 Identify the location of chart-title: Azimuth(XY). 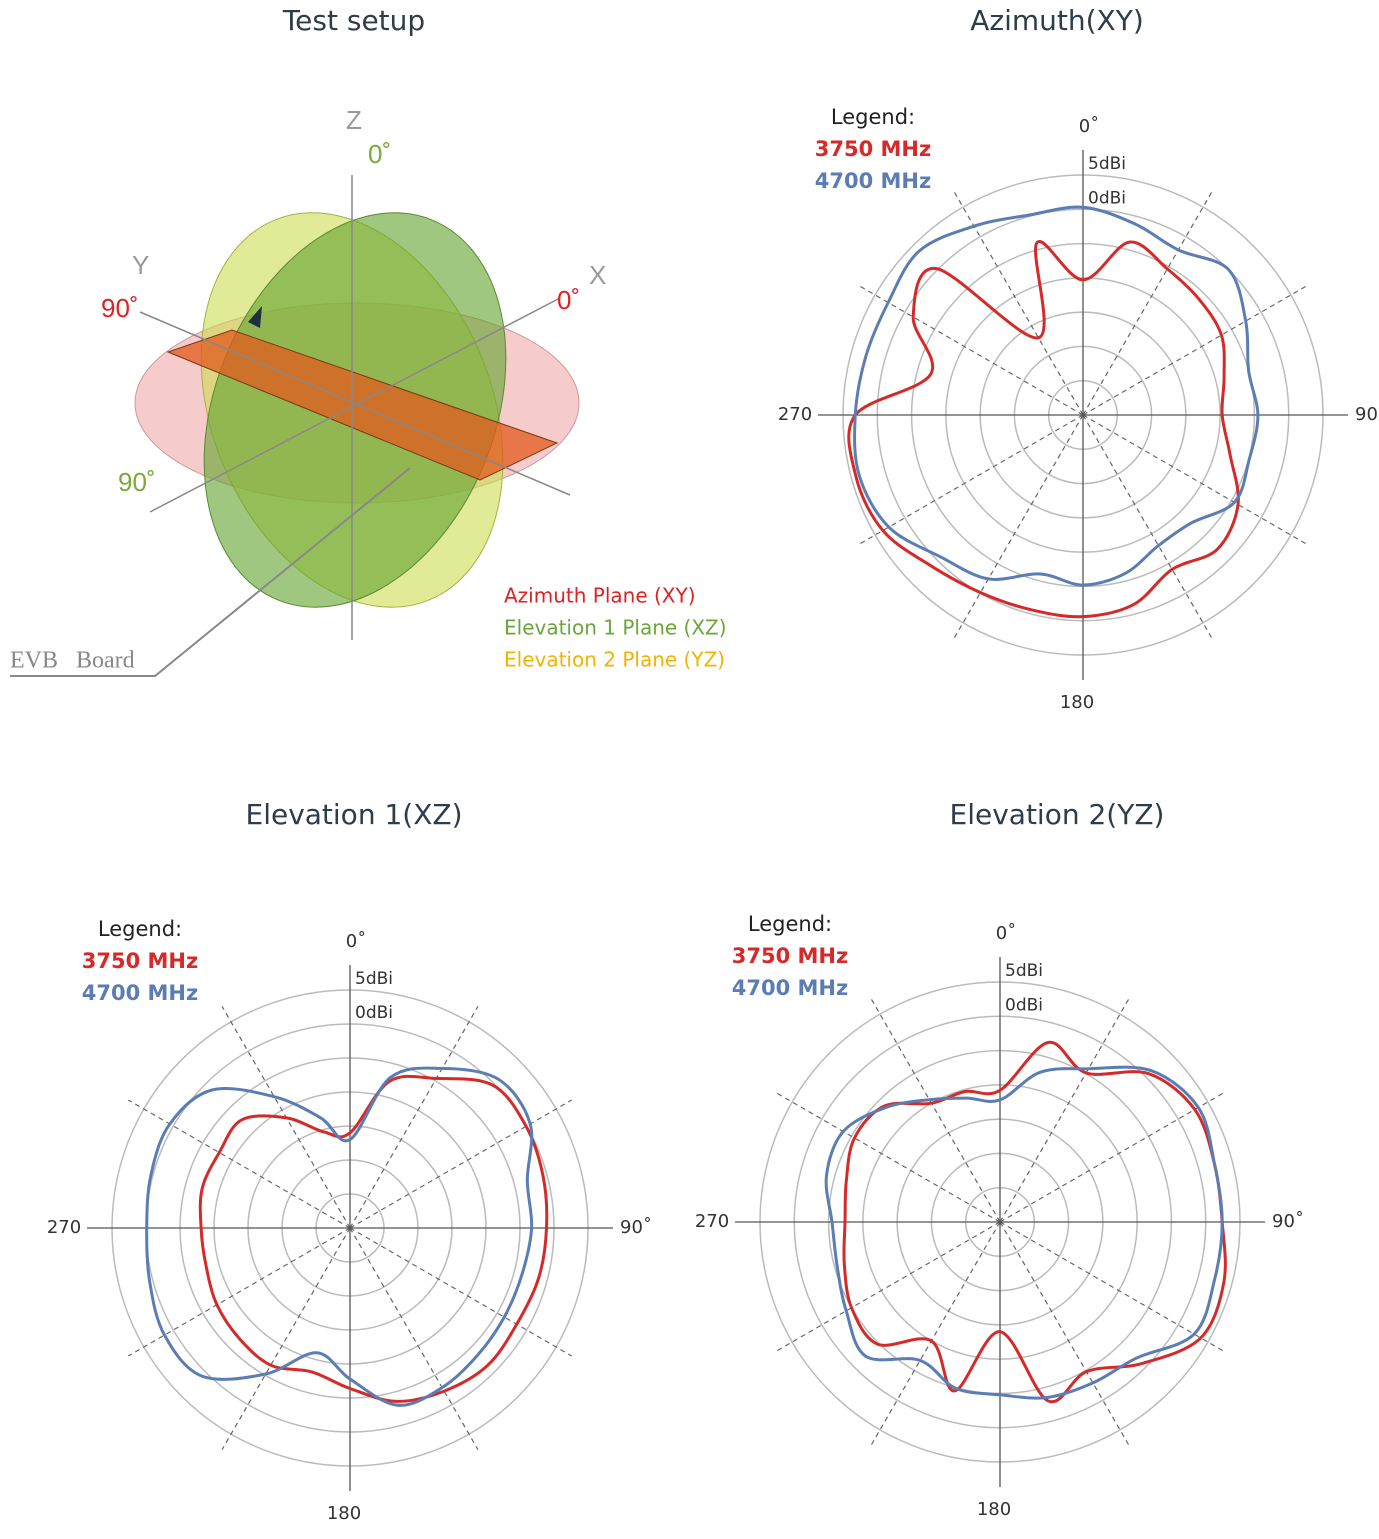
(1057, 20).